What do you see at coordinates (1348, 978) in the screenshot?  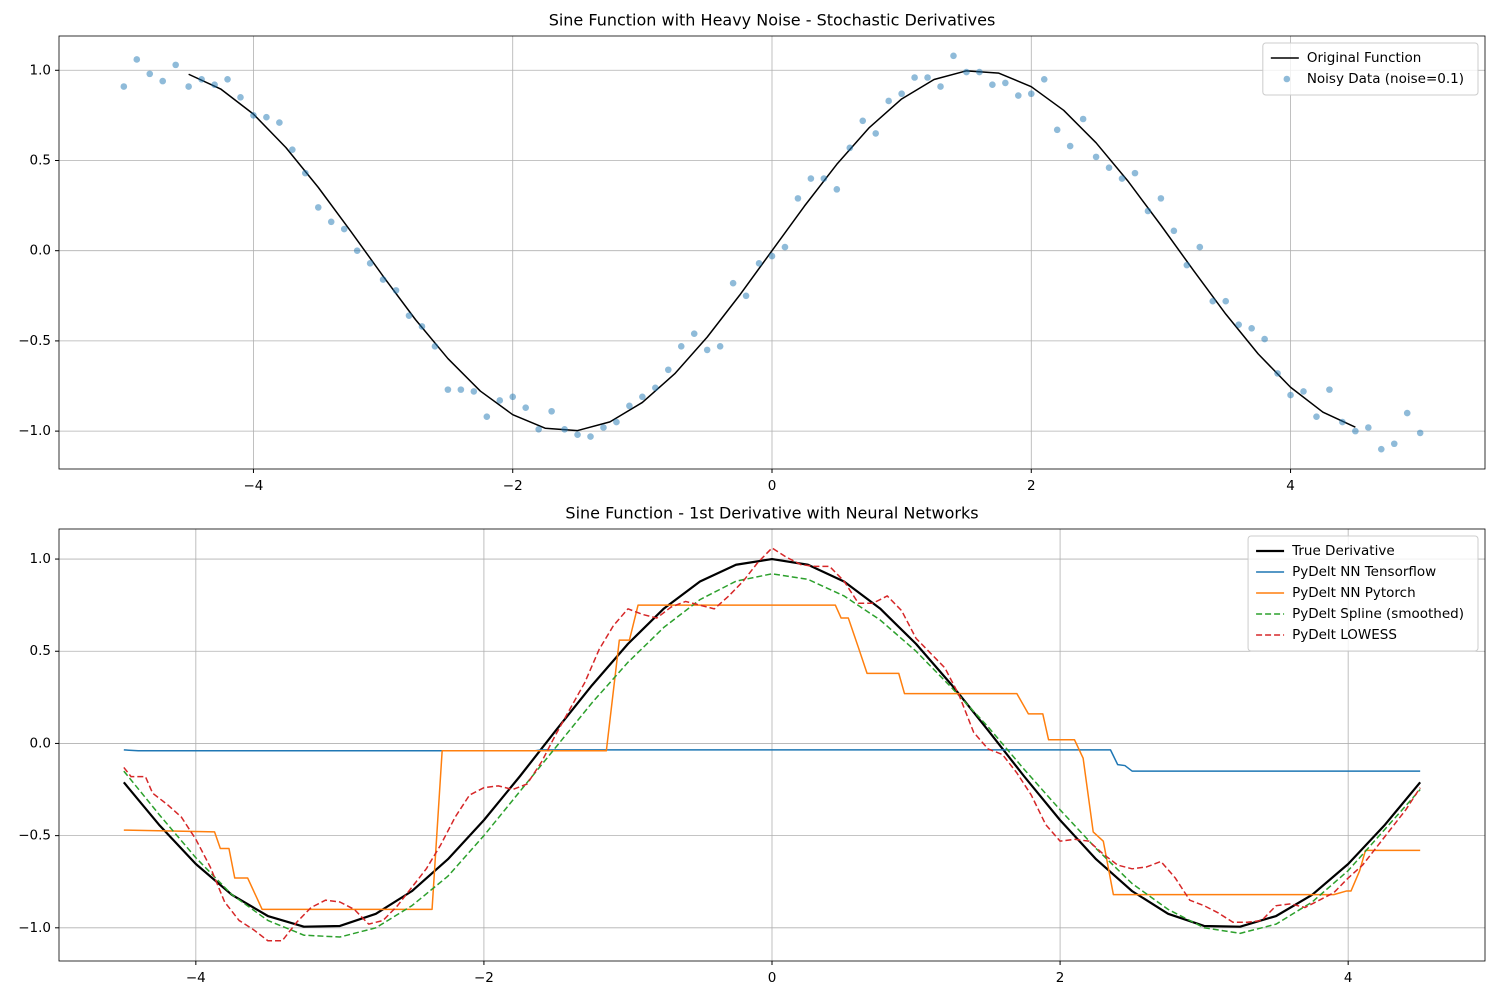 I see `x-tick-label: 4` at bounding box center [1348, 978].